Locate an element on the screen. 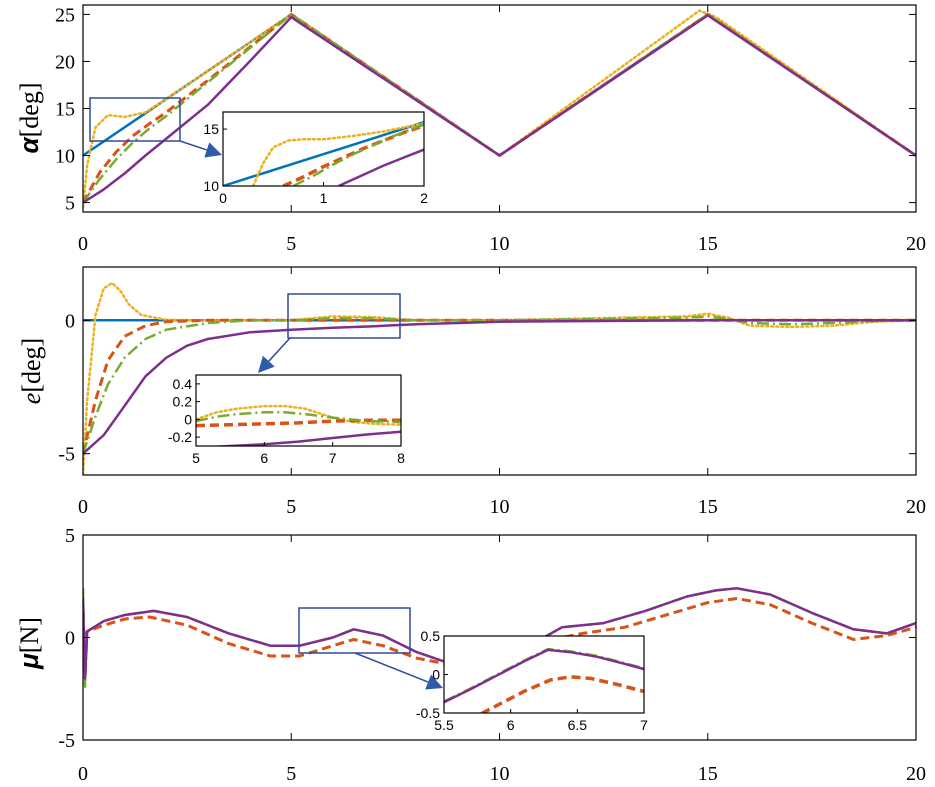  y-axis-label: e[deg] is located at coordinates (31, 371).